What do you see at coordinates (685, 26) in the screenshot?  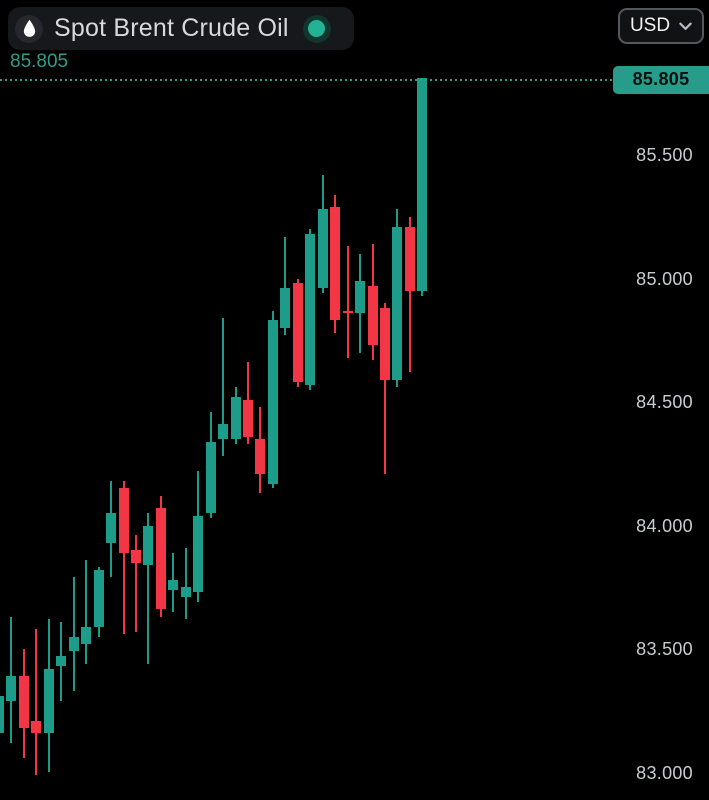 I see `chevron-down-icon` at bounding box center [685, 26].